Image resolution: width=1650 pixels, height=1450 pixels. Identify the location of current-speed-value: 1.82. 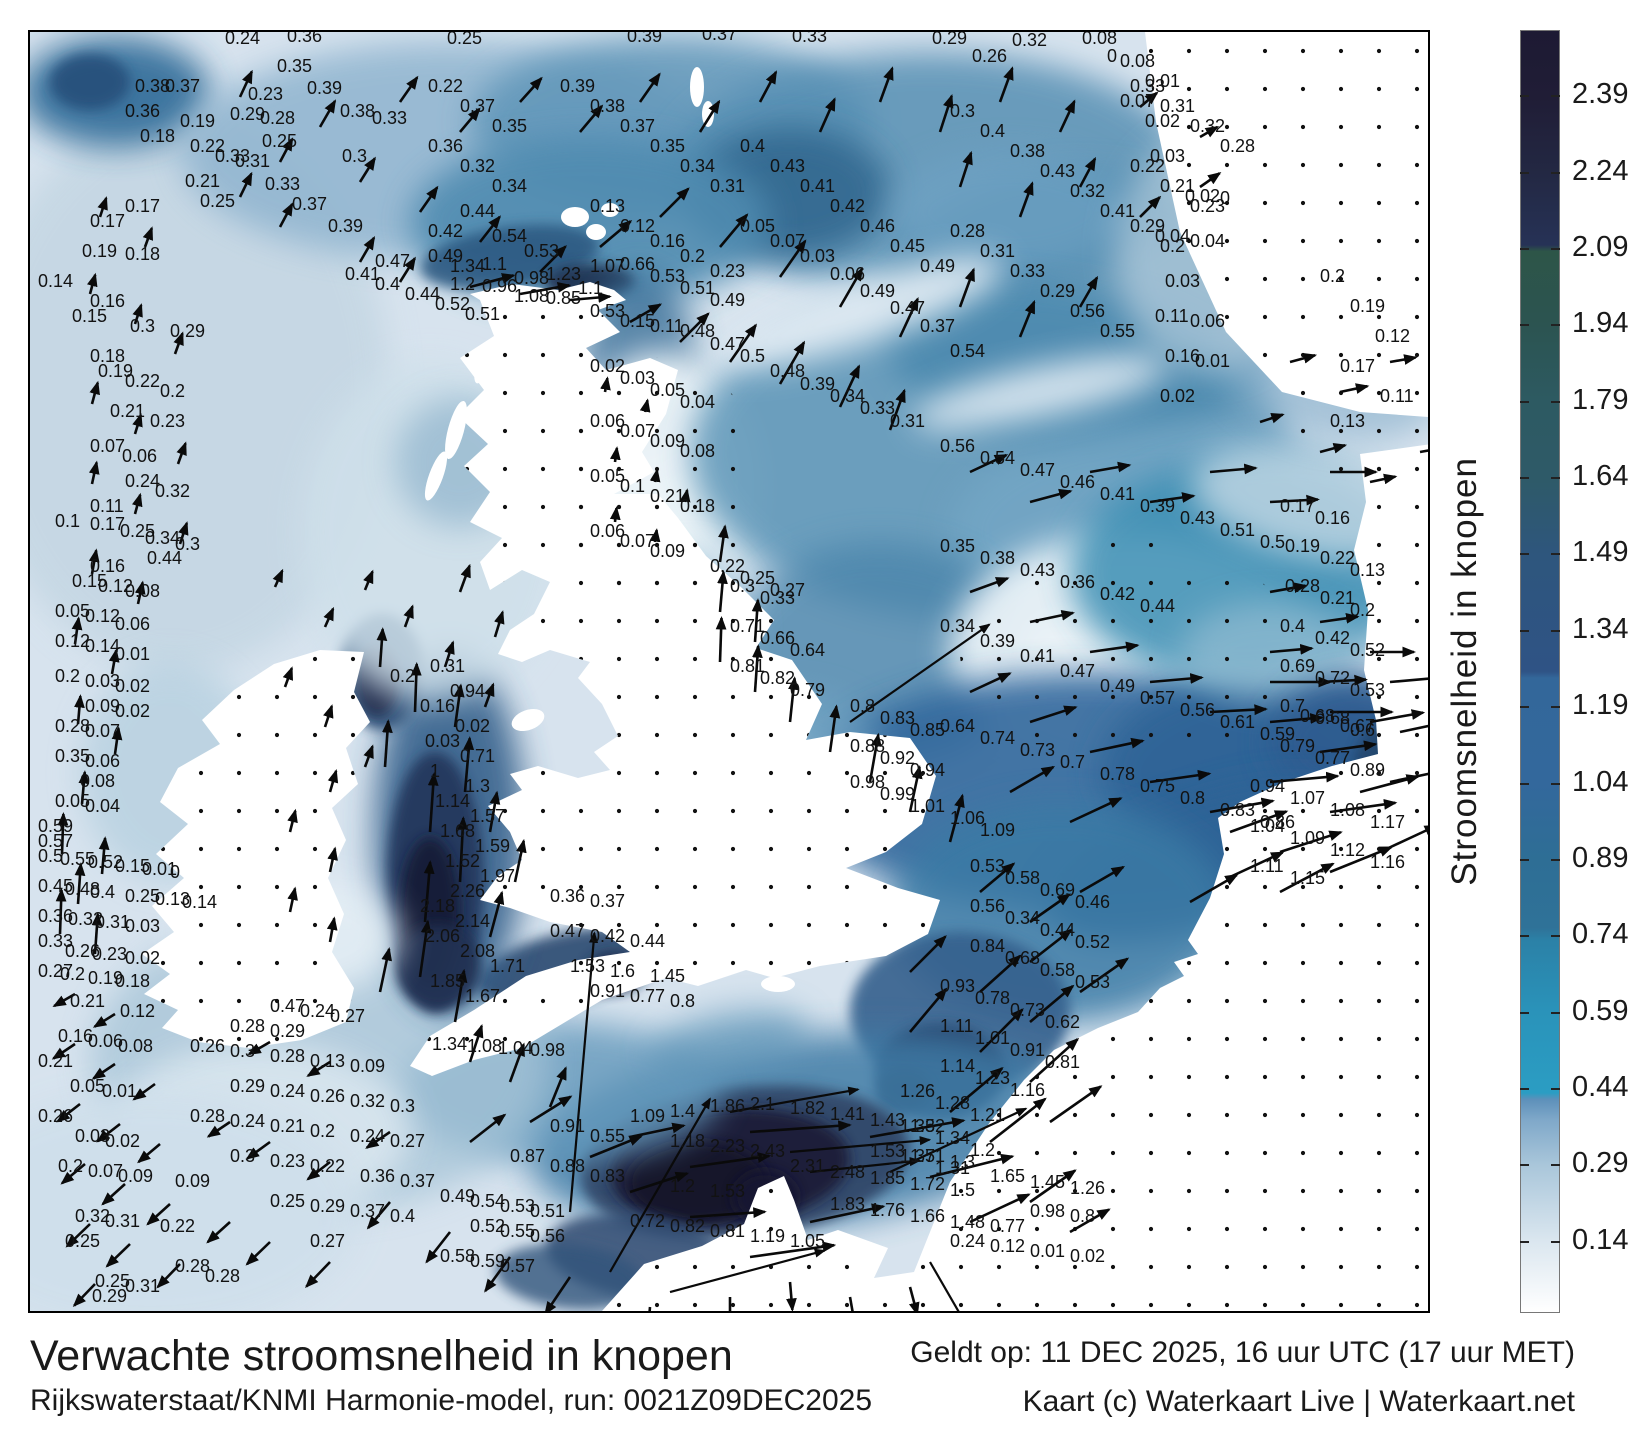
(807, 1108).